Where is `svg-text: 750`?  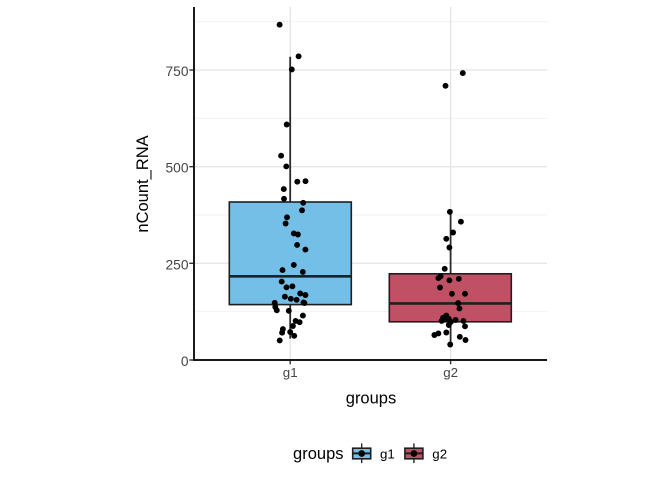
svg-text: 750 is located at coordinates (176, 71).